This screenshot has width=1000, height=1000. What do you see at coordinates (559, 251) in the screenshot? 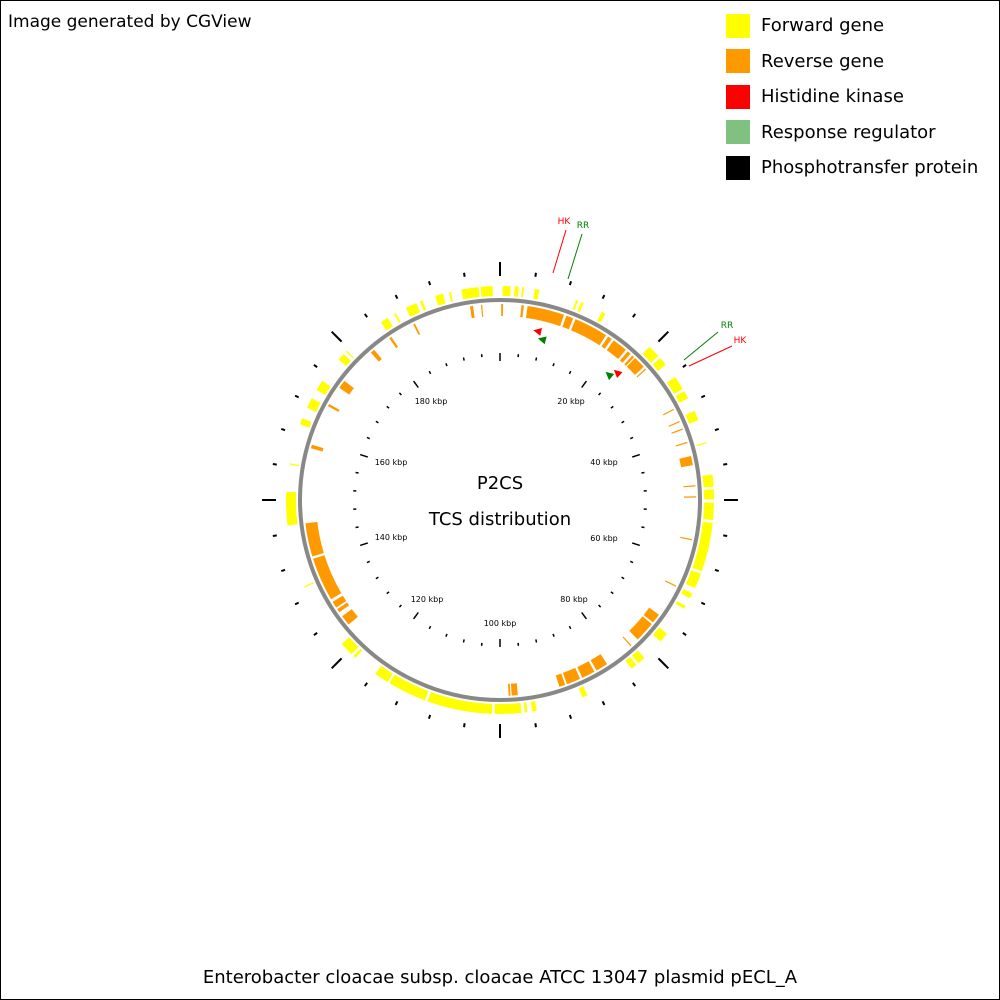
I see `hk-callout-line` at bounding box center [559, 251].